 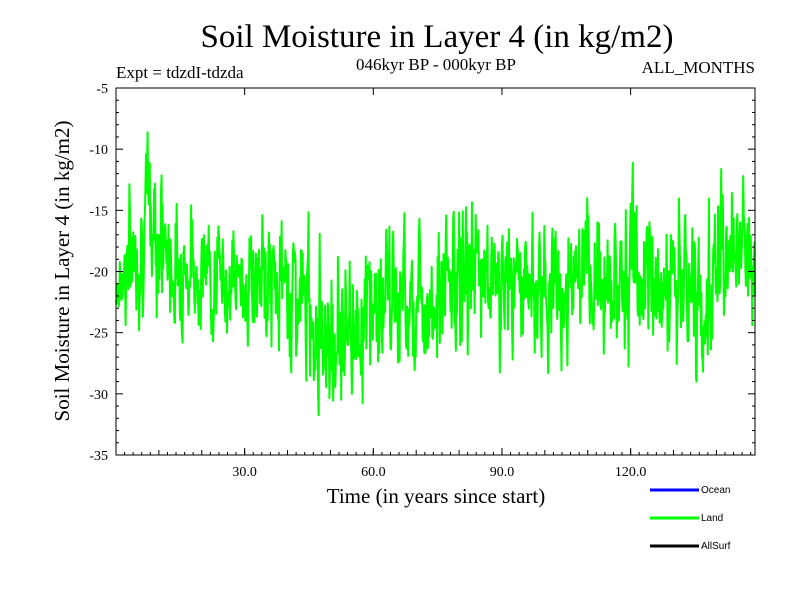 What do you see at coordinates (437, 37) in the screenshot?
I see `chart-title: Soil Moisture in Layer 4 (in kg/m2)` at bounding box center [437, 37].